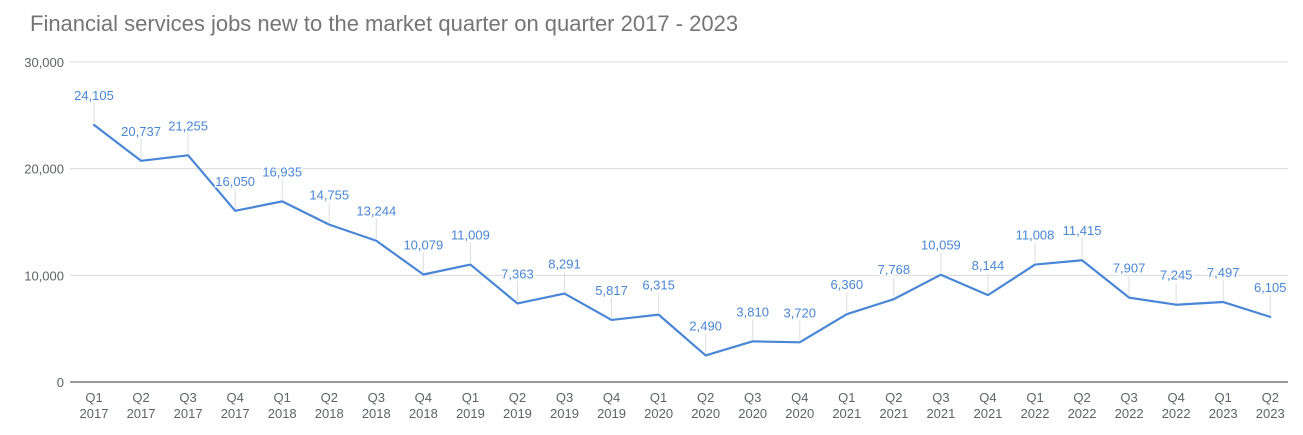 The height and width of the screenshot is (435, 1303). What do you see at coordinates (94, 95) in the screenshot?
I see `data-label: 24,105` at bounding box center [94, 95].